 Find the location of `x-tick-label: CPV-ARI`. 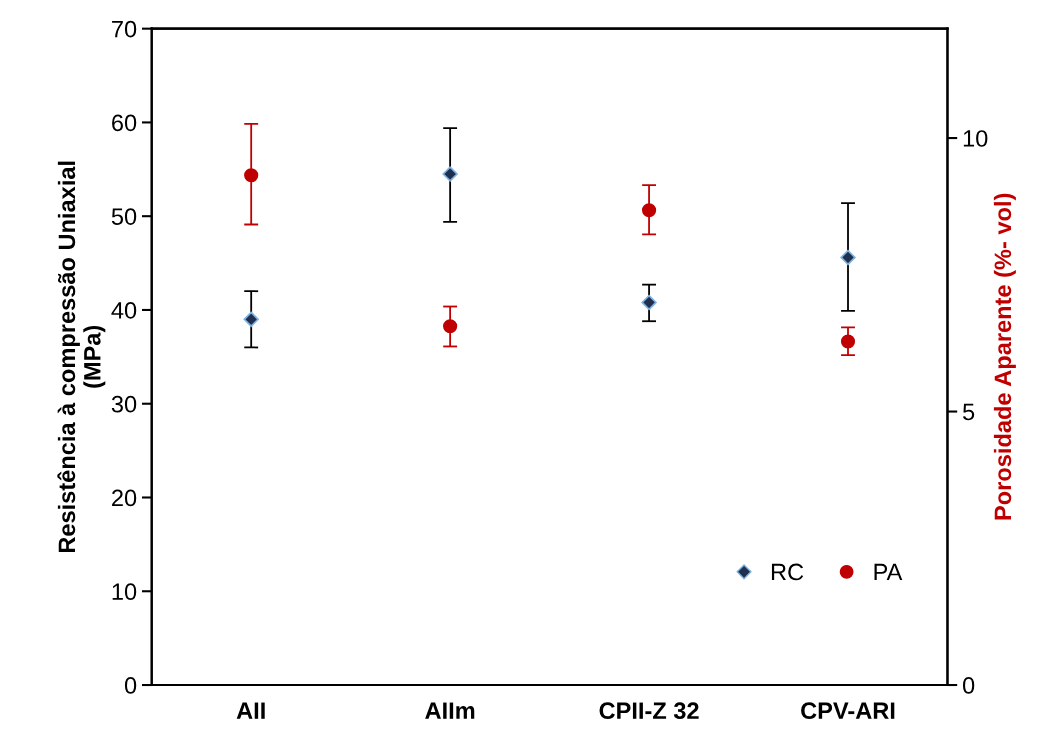

x-tick-label: CPV-ARI is located at coordinates (848, 711).